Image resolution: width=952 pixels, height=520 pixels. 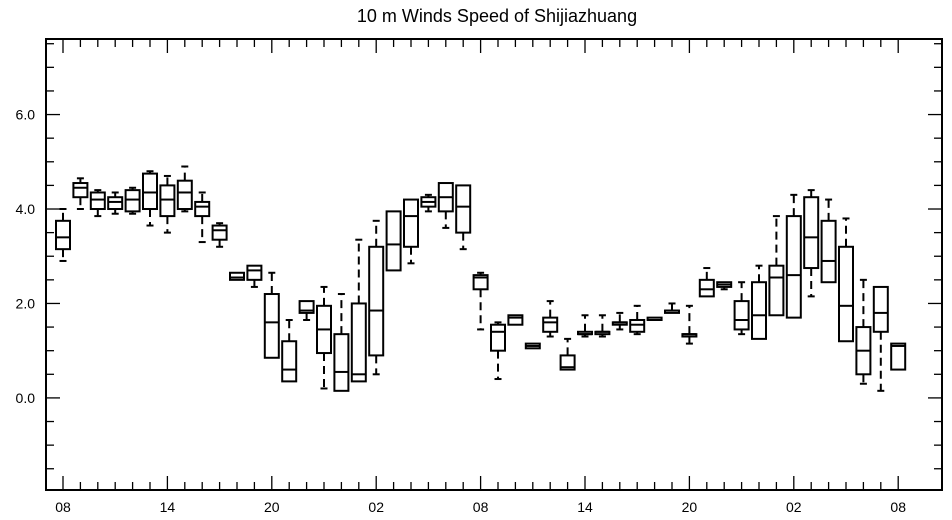 What do you see at coordinates (497, 16) in the screenshot?
I see `chart-title: 10 m Winds Speed of Shijiazhuang` at bounding box center [497, 16].